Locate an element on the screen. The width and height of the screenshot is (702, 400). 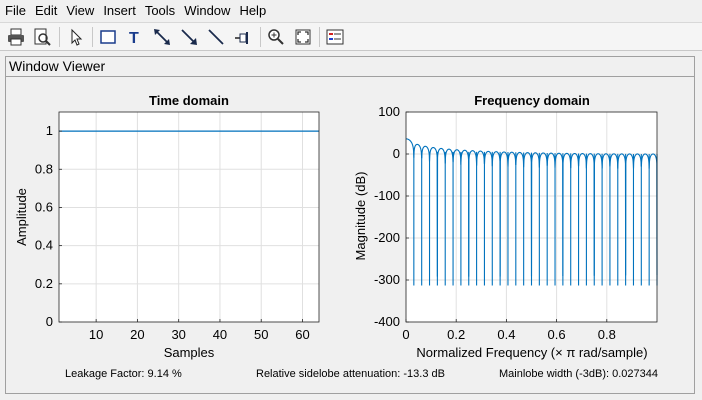
print-preview-icon is located at coordinates (42, 37).